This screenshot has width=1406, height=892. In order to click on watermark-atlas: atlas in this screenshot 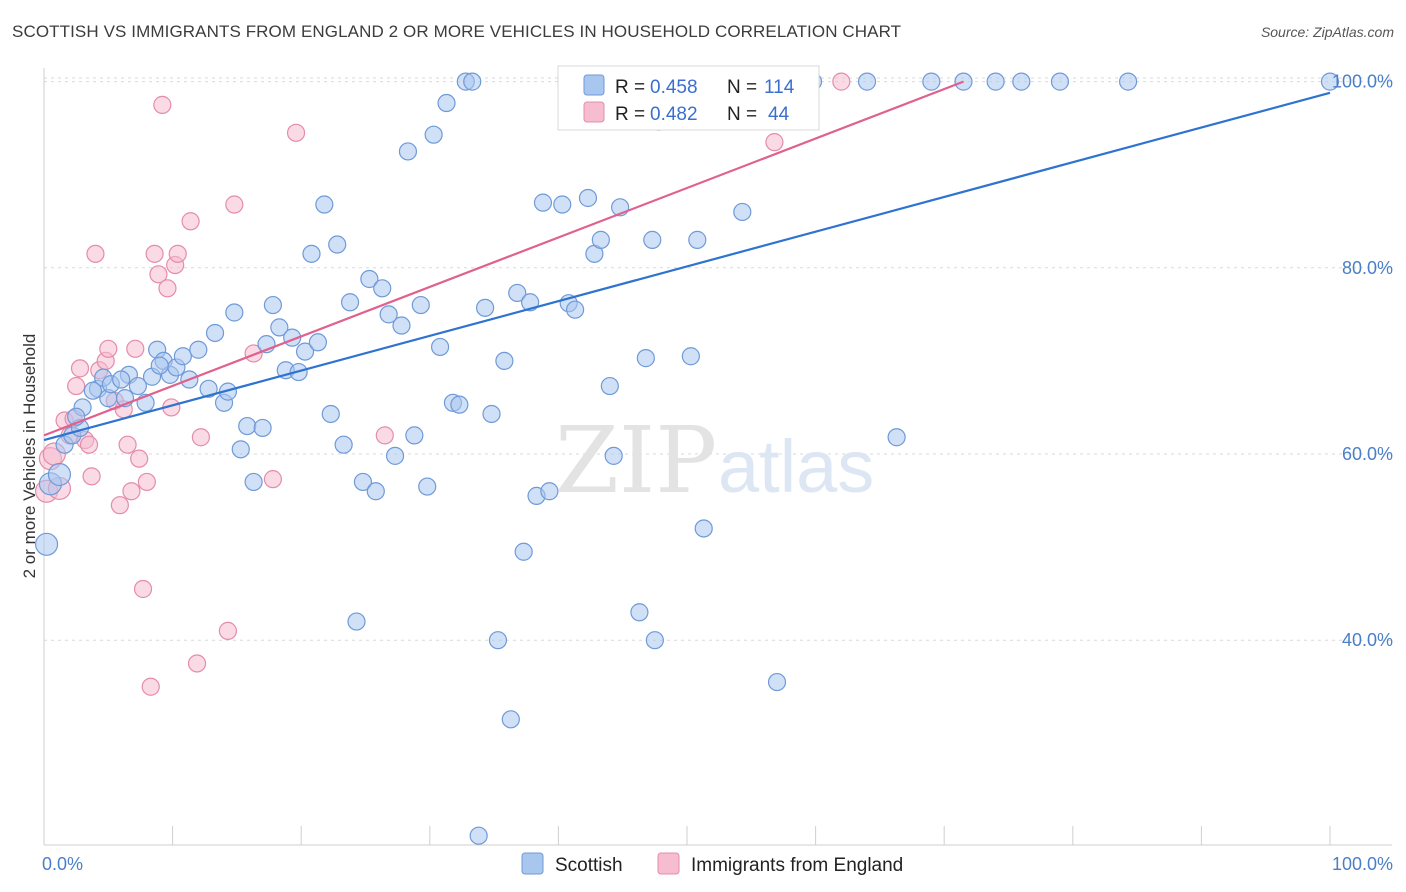, I will do `click(796, 466)`.